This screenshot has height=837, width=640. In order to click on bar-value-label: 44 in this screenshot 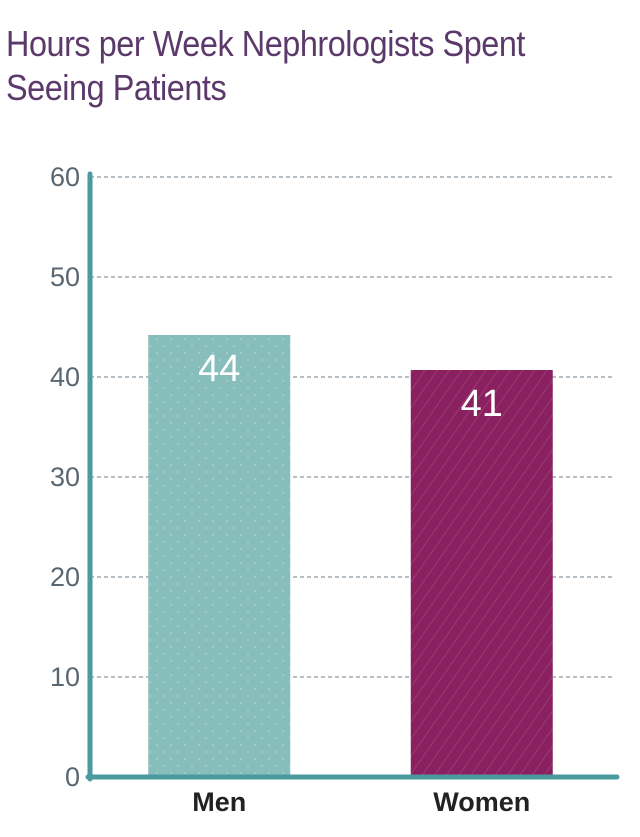, I will do `click(219, 369)`.